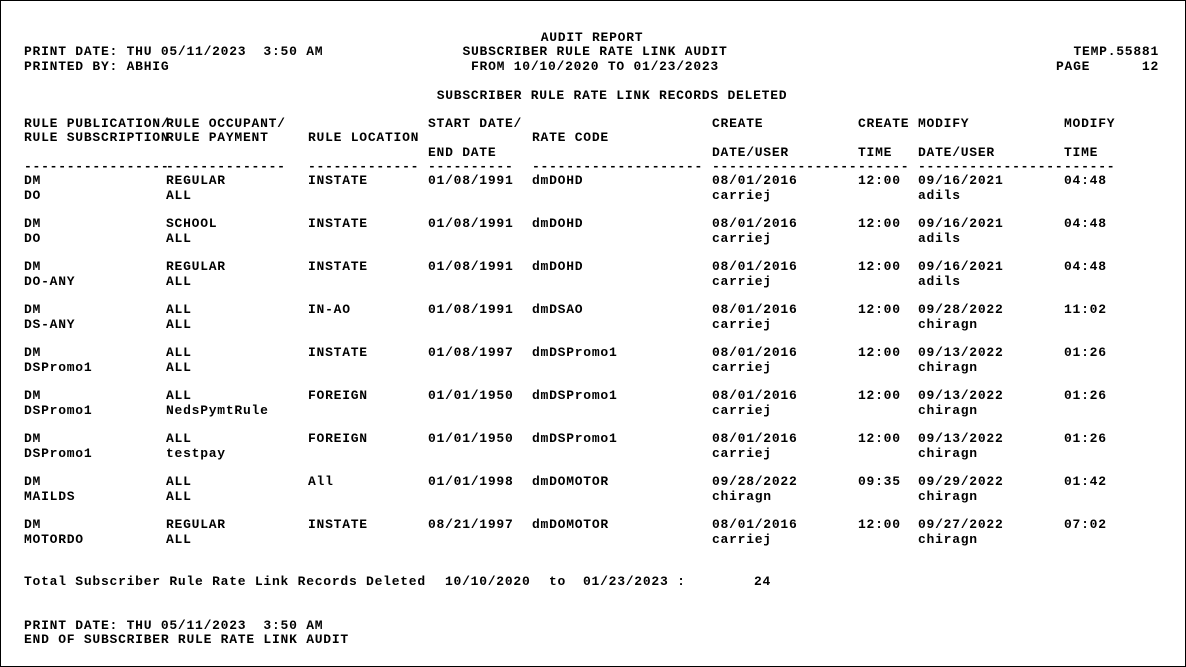 This screenshot has width=1186, height=667. I want to click on footer-print-date: PRINT DATE: THU 05/11/2023 3:50 AM, so click(174, 625).